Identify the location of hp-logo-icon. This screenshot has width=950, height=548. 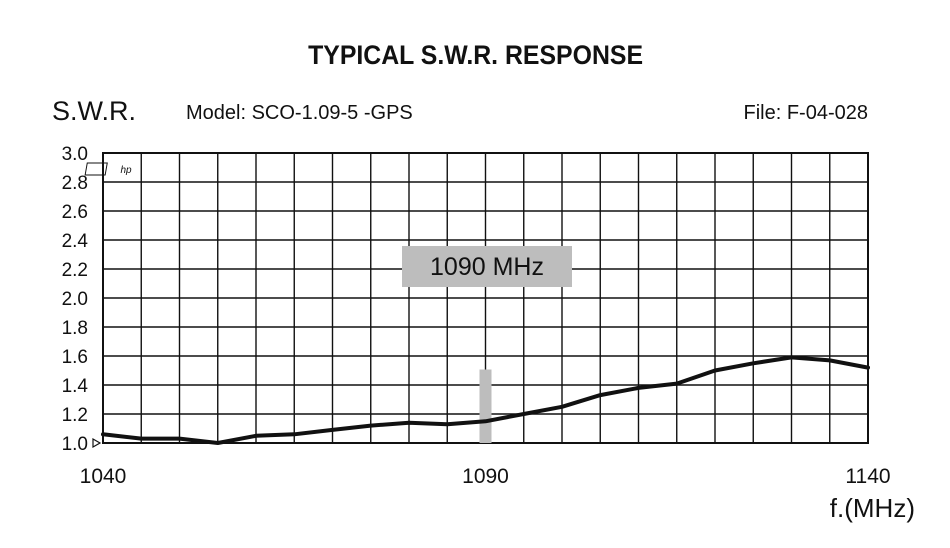
(96, 169).